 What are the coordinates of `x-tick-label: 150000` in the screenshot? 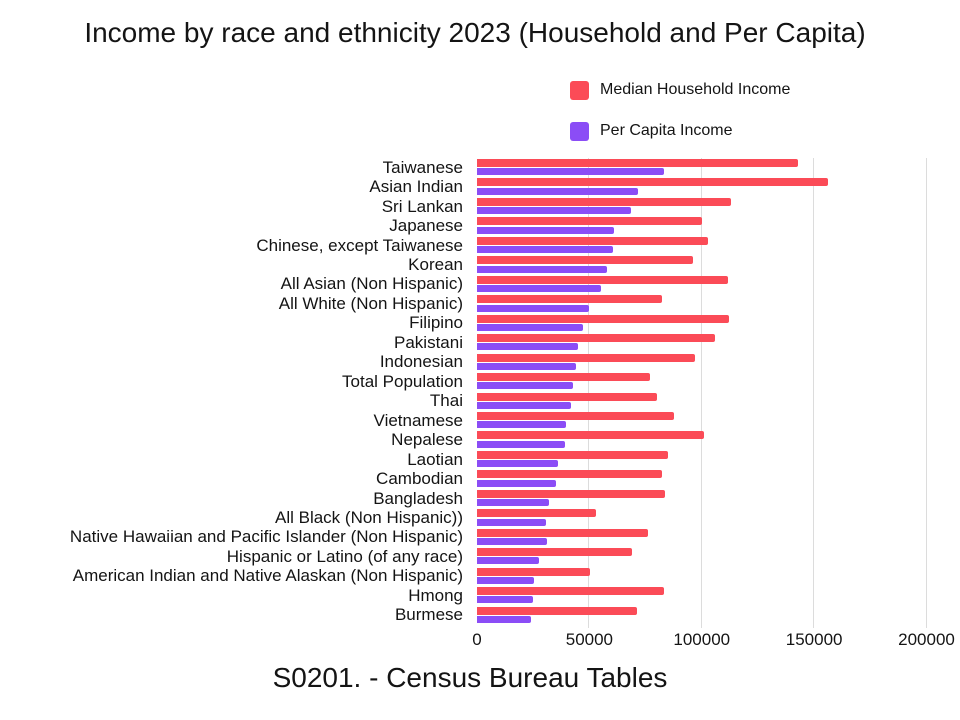 It's located at (814, 639).